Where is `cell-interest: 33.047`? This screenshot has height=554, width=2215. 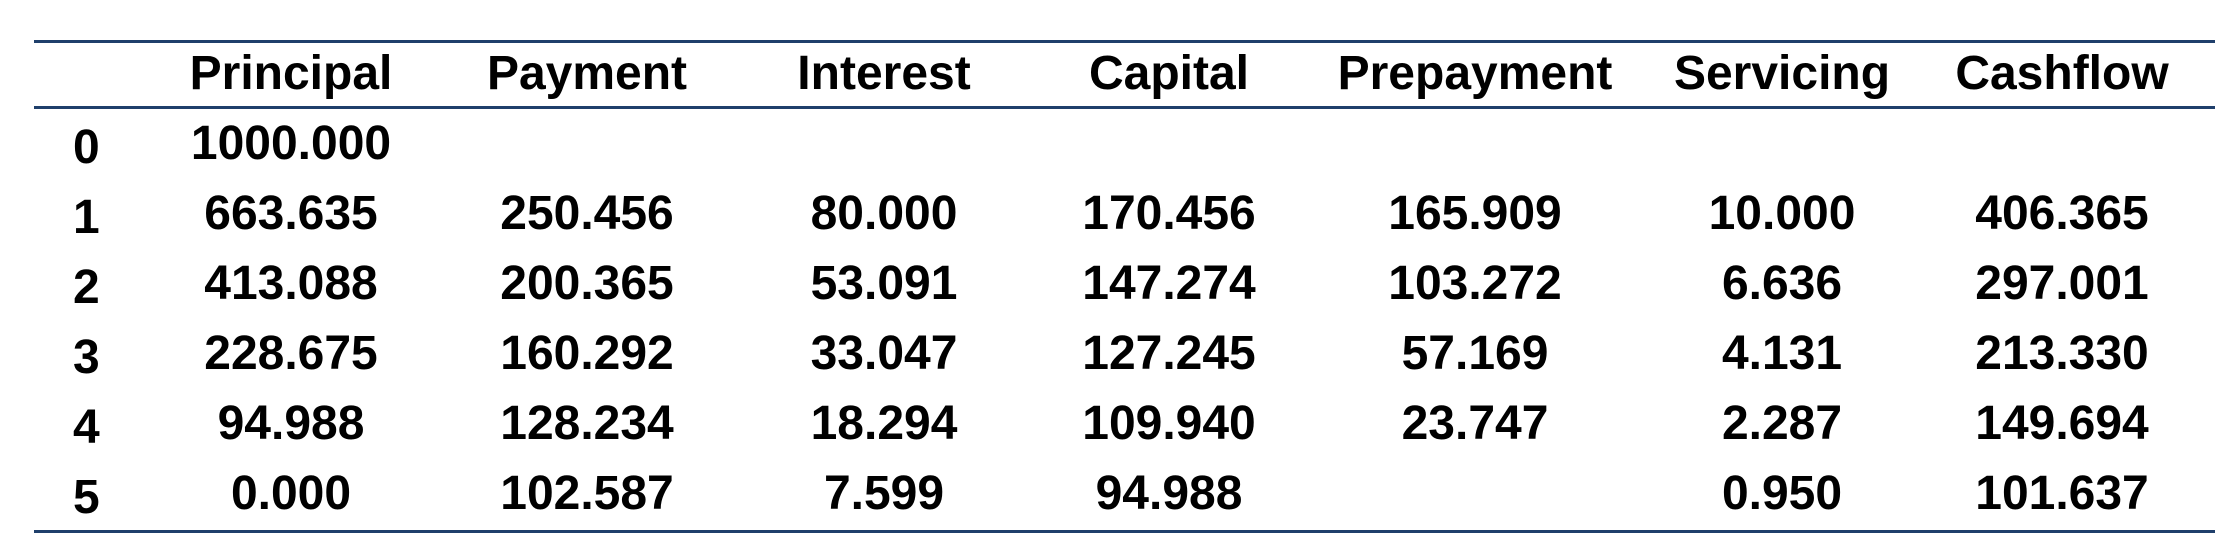 cell-interest: 33.047 is located at coordinates (884, 353).